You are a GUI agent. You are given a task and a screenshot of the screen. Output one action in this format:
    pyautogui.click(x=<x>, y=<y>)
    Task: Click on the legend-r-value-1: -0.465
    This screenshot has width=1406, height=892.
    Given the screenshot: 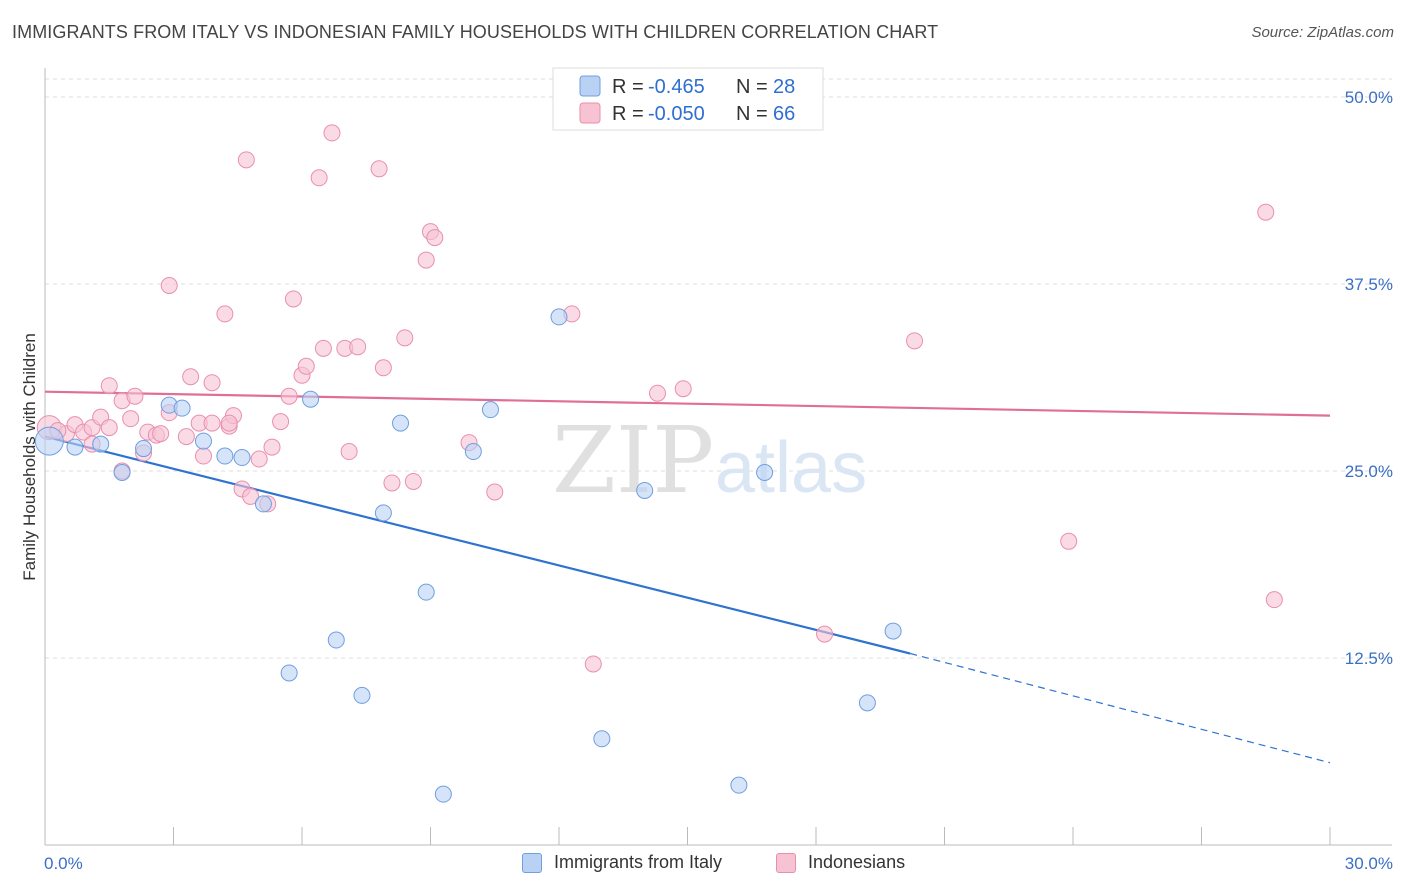 What is the action you would take?
    pyautogui.click(x=676, y=87)
    